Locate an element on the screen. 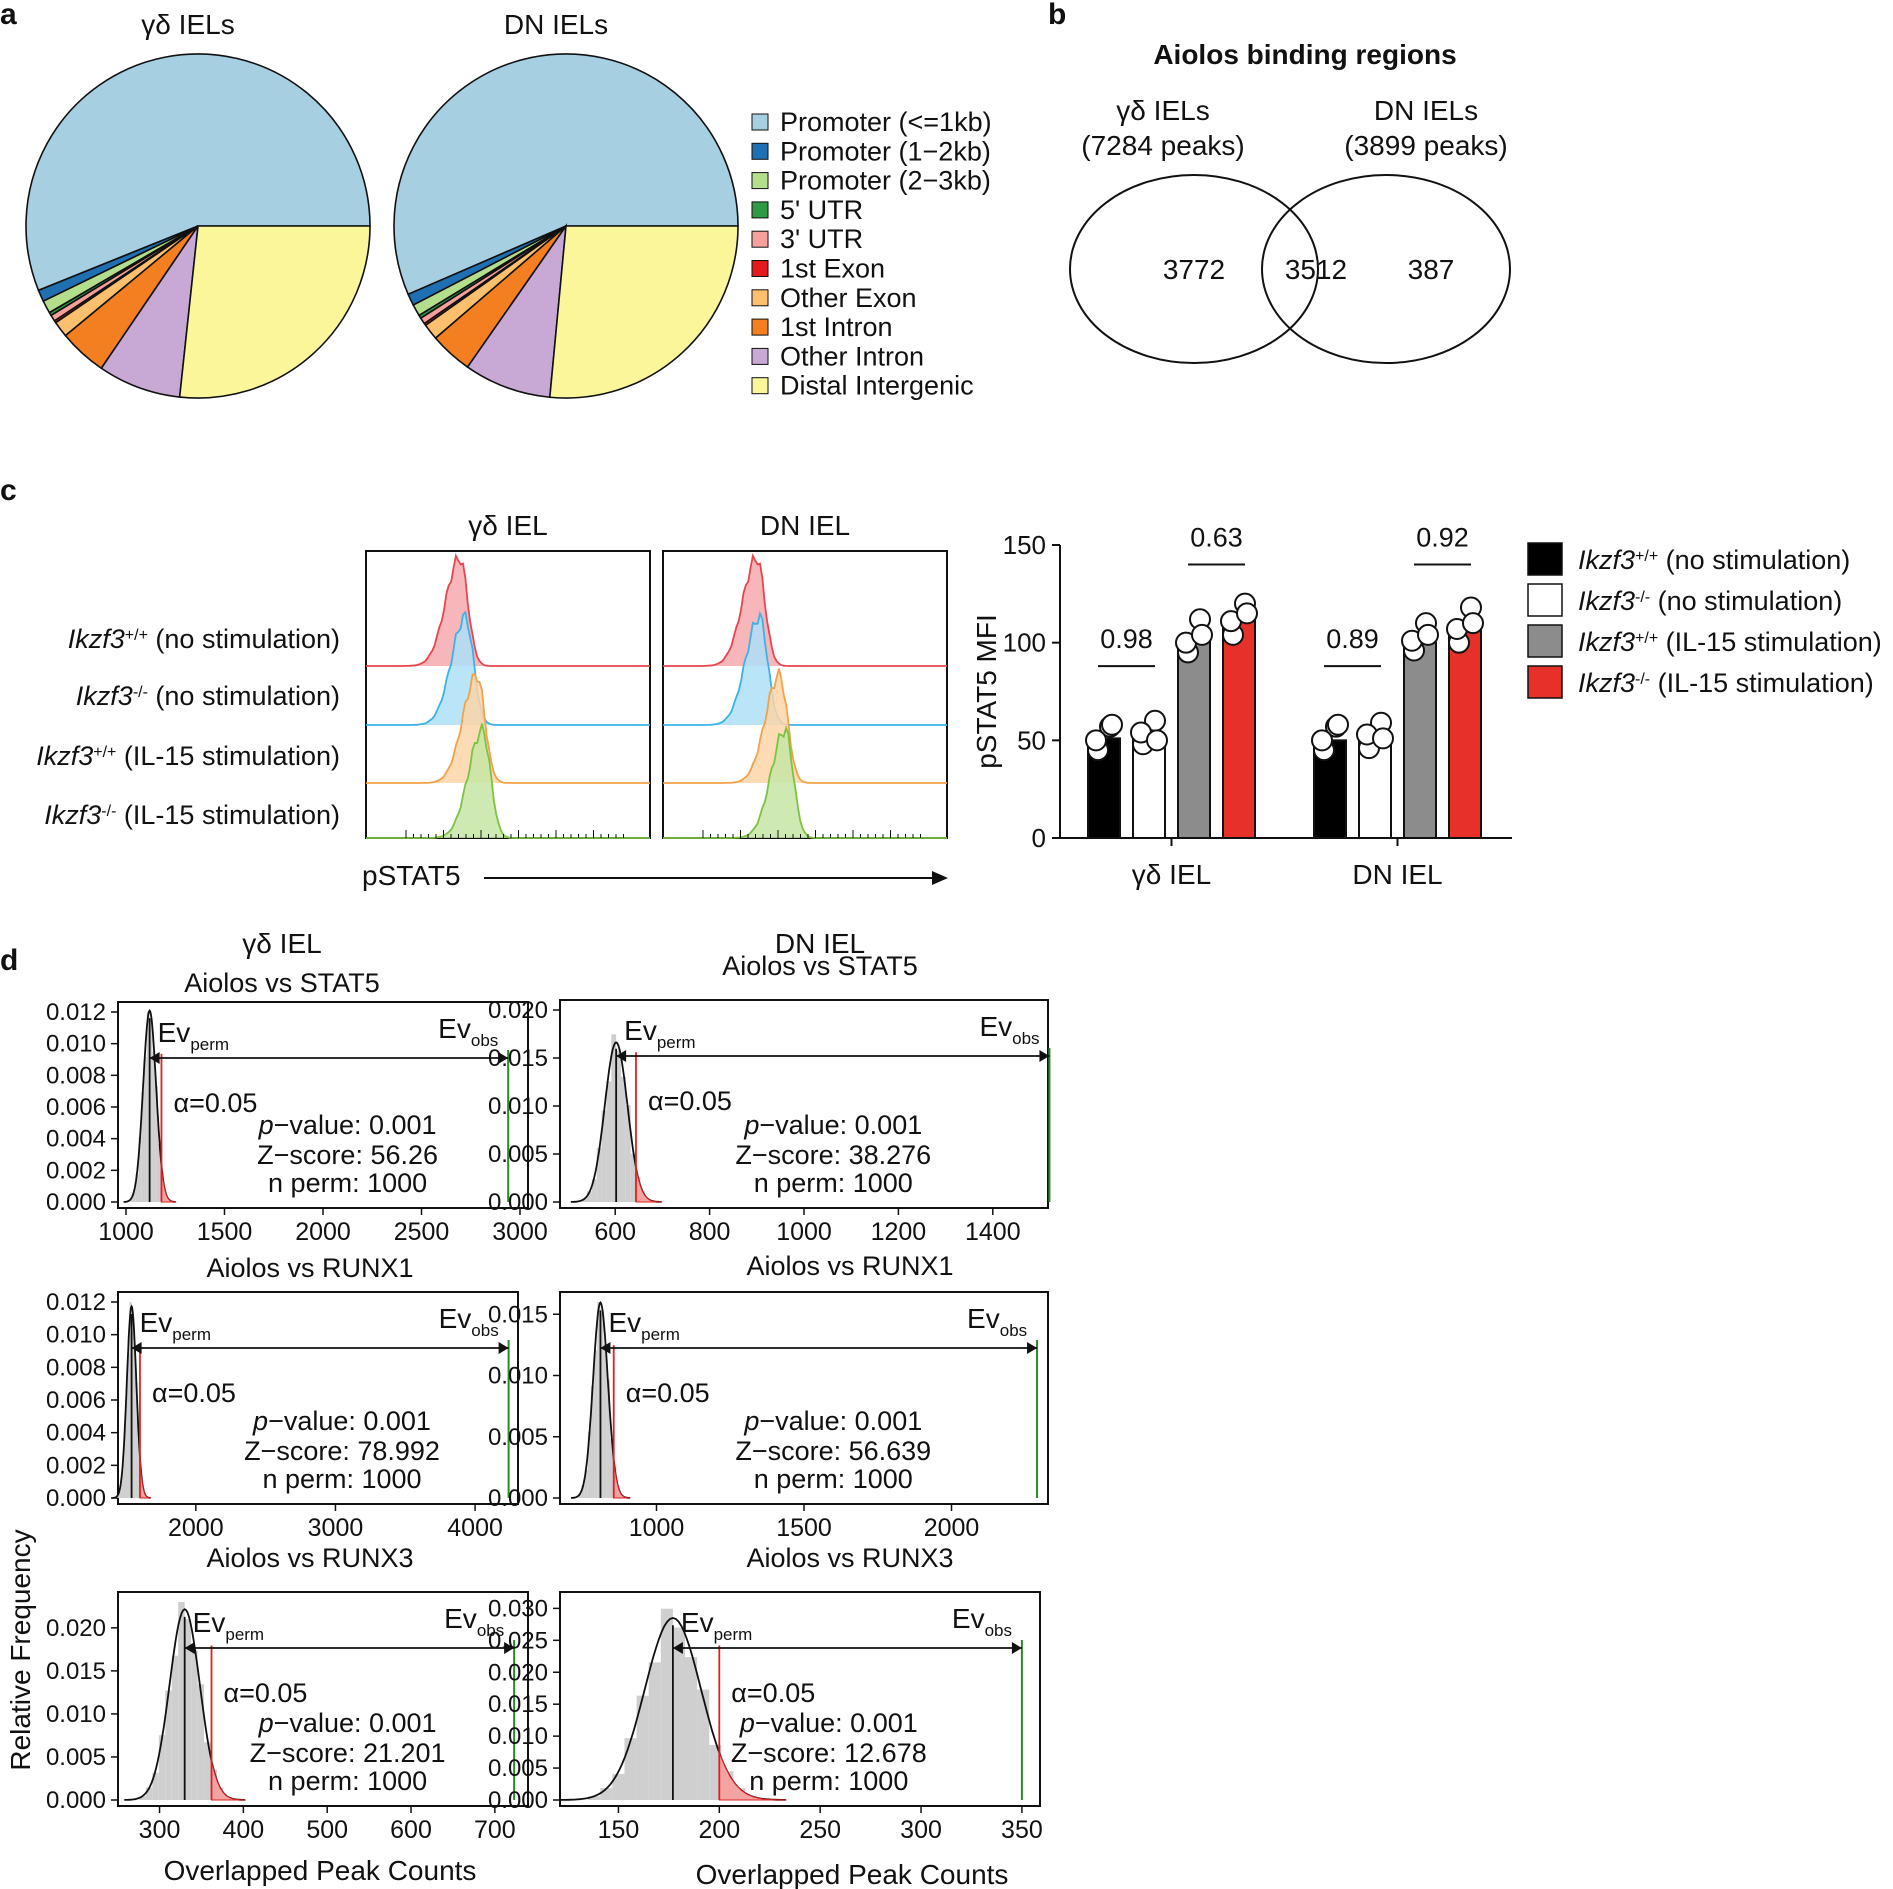  legend-label: Promoter (<=1kb) is located at coordinates (886, 122).